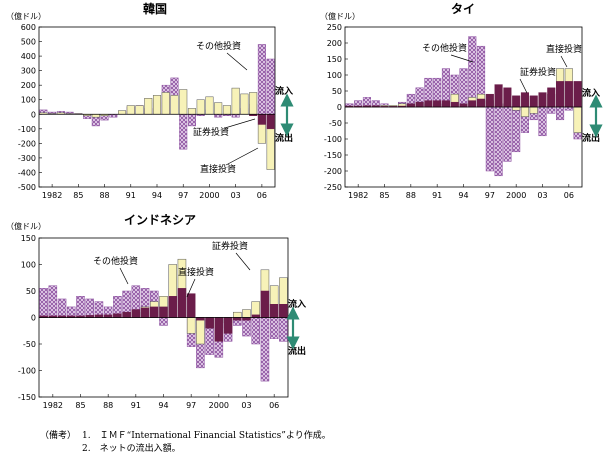 This screenshot has height=454, width=611. Describe the element at coordinates (334, 59) in the screenshot. I see `y-tick-label: 150` at that location.